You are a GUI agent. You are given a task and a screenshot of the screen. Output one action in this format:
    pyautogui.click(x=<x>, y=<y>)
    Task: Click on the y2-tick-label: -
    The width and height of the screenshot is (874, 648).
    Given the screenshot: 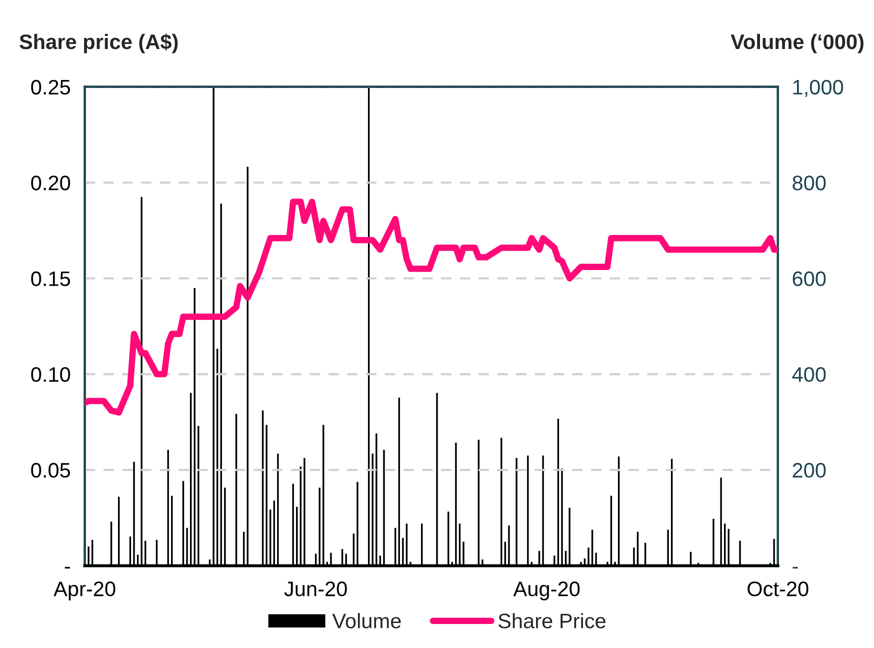 What is the action you would take?
    pyautogui.click(x=795, y=567)
    